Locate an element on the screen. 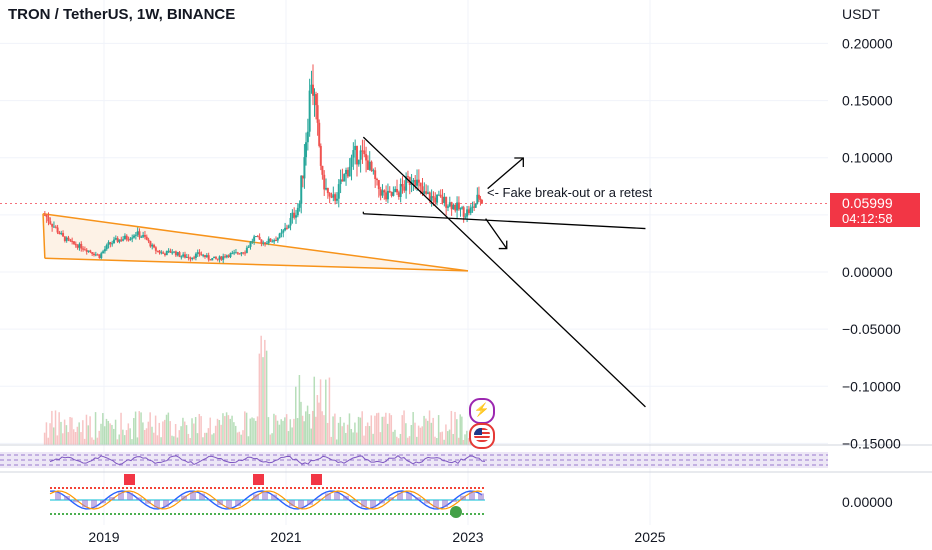 This screenshot has height=550, width=932. chart-annotation: <- Fake break-out or a retest is located at coordinates (570, 192).